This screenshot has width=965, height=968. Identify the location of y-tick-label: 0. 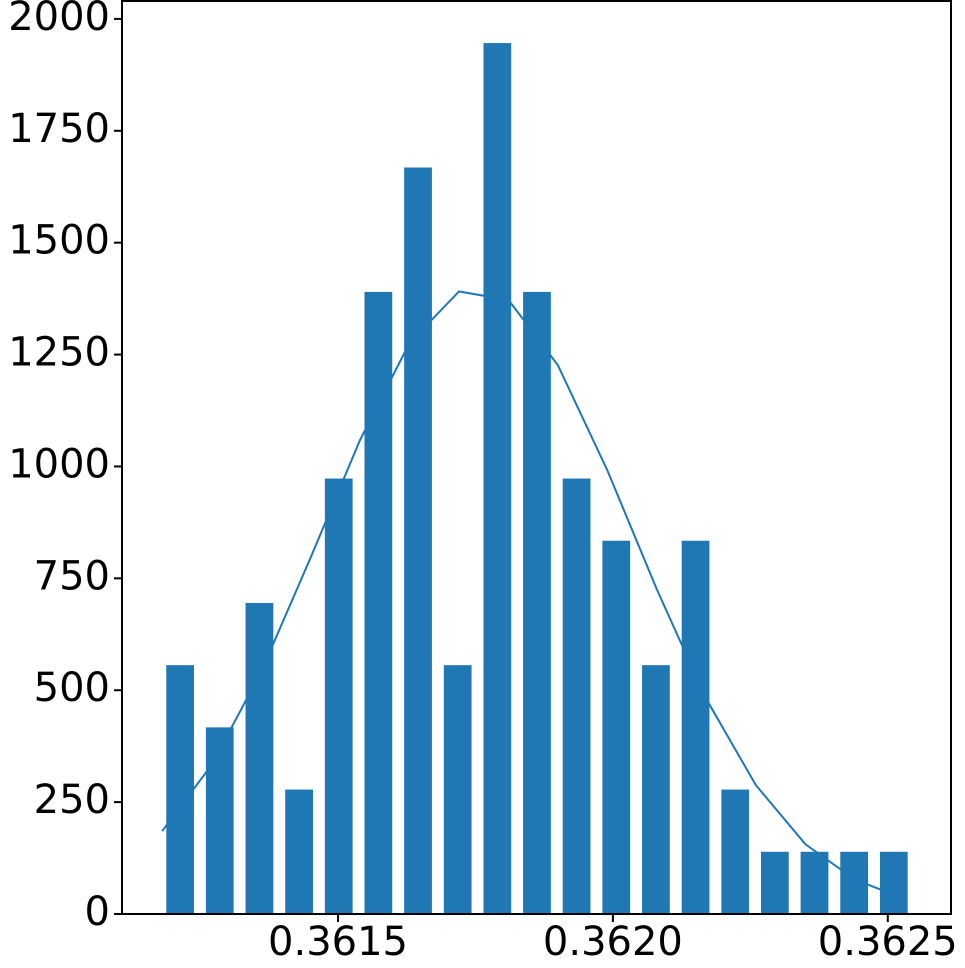
(97, 912).